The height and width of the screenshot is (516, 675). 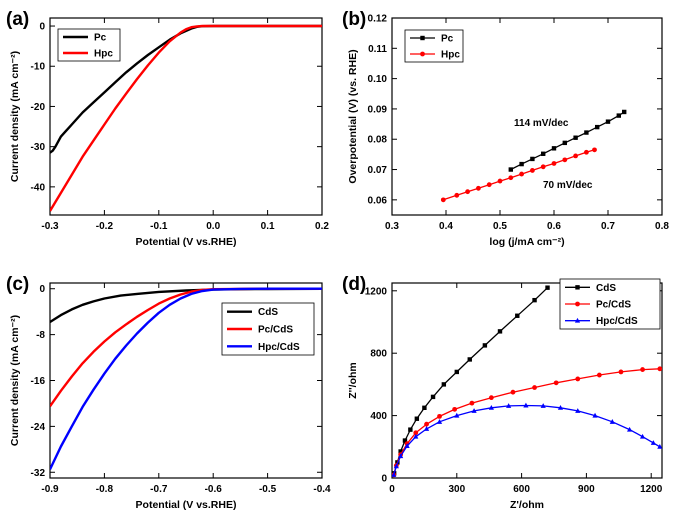 What do you see at coordinates (354, 19) in the screenshot?
I see `panel-label: (b)` at bounding box center [354, 19].